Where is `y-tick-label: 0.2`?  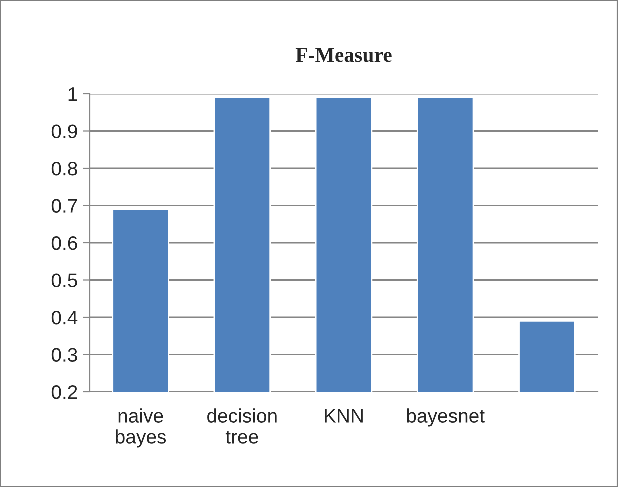
y-tick-label: 0.2 is located at coordinates (65, 392).